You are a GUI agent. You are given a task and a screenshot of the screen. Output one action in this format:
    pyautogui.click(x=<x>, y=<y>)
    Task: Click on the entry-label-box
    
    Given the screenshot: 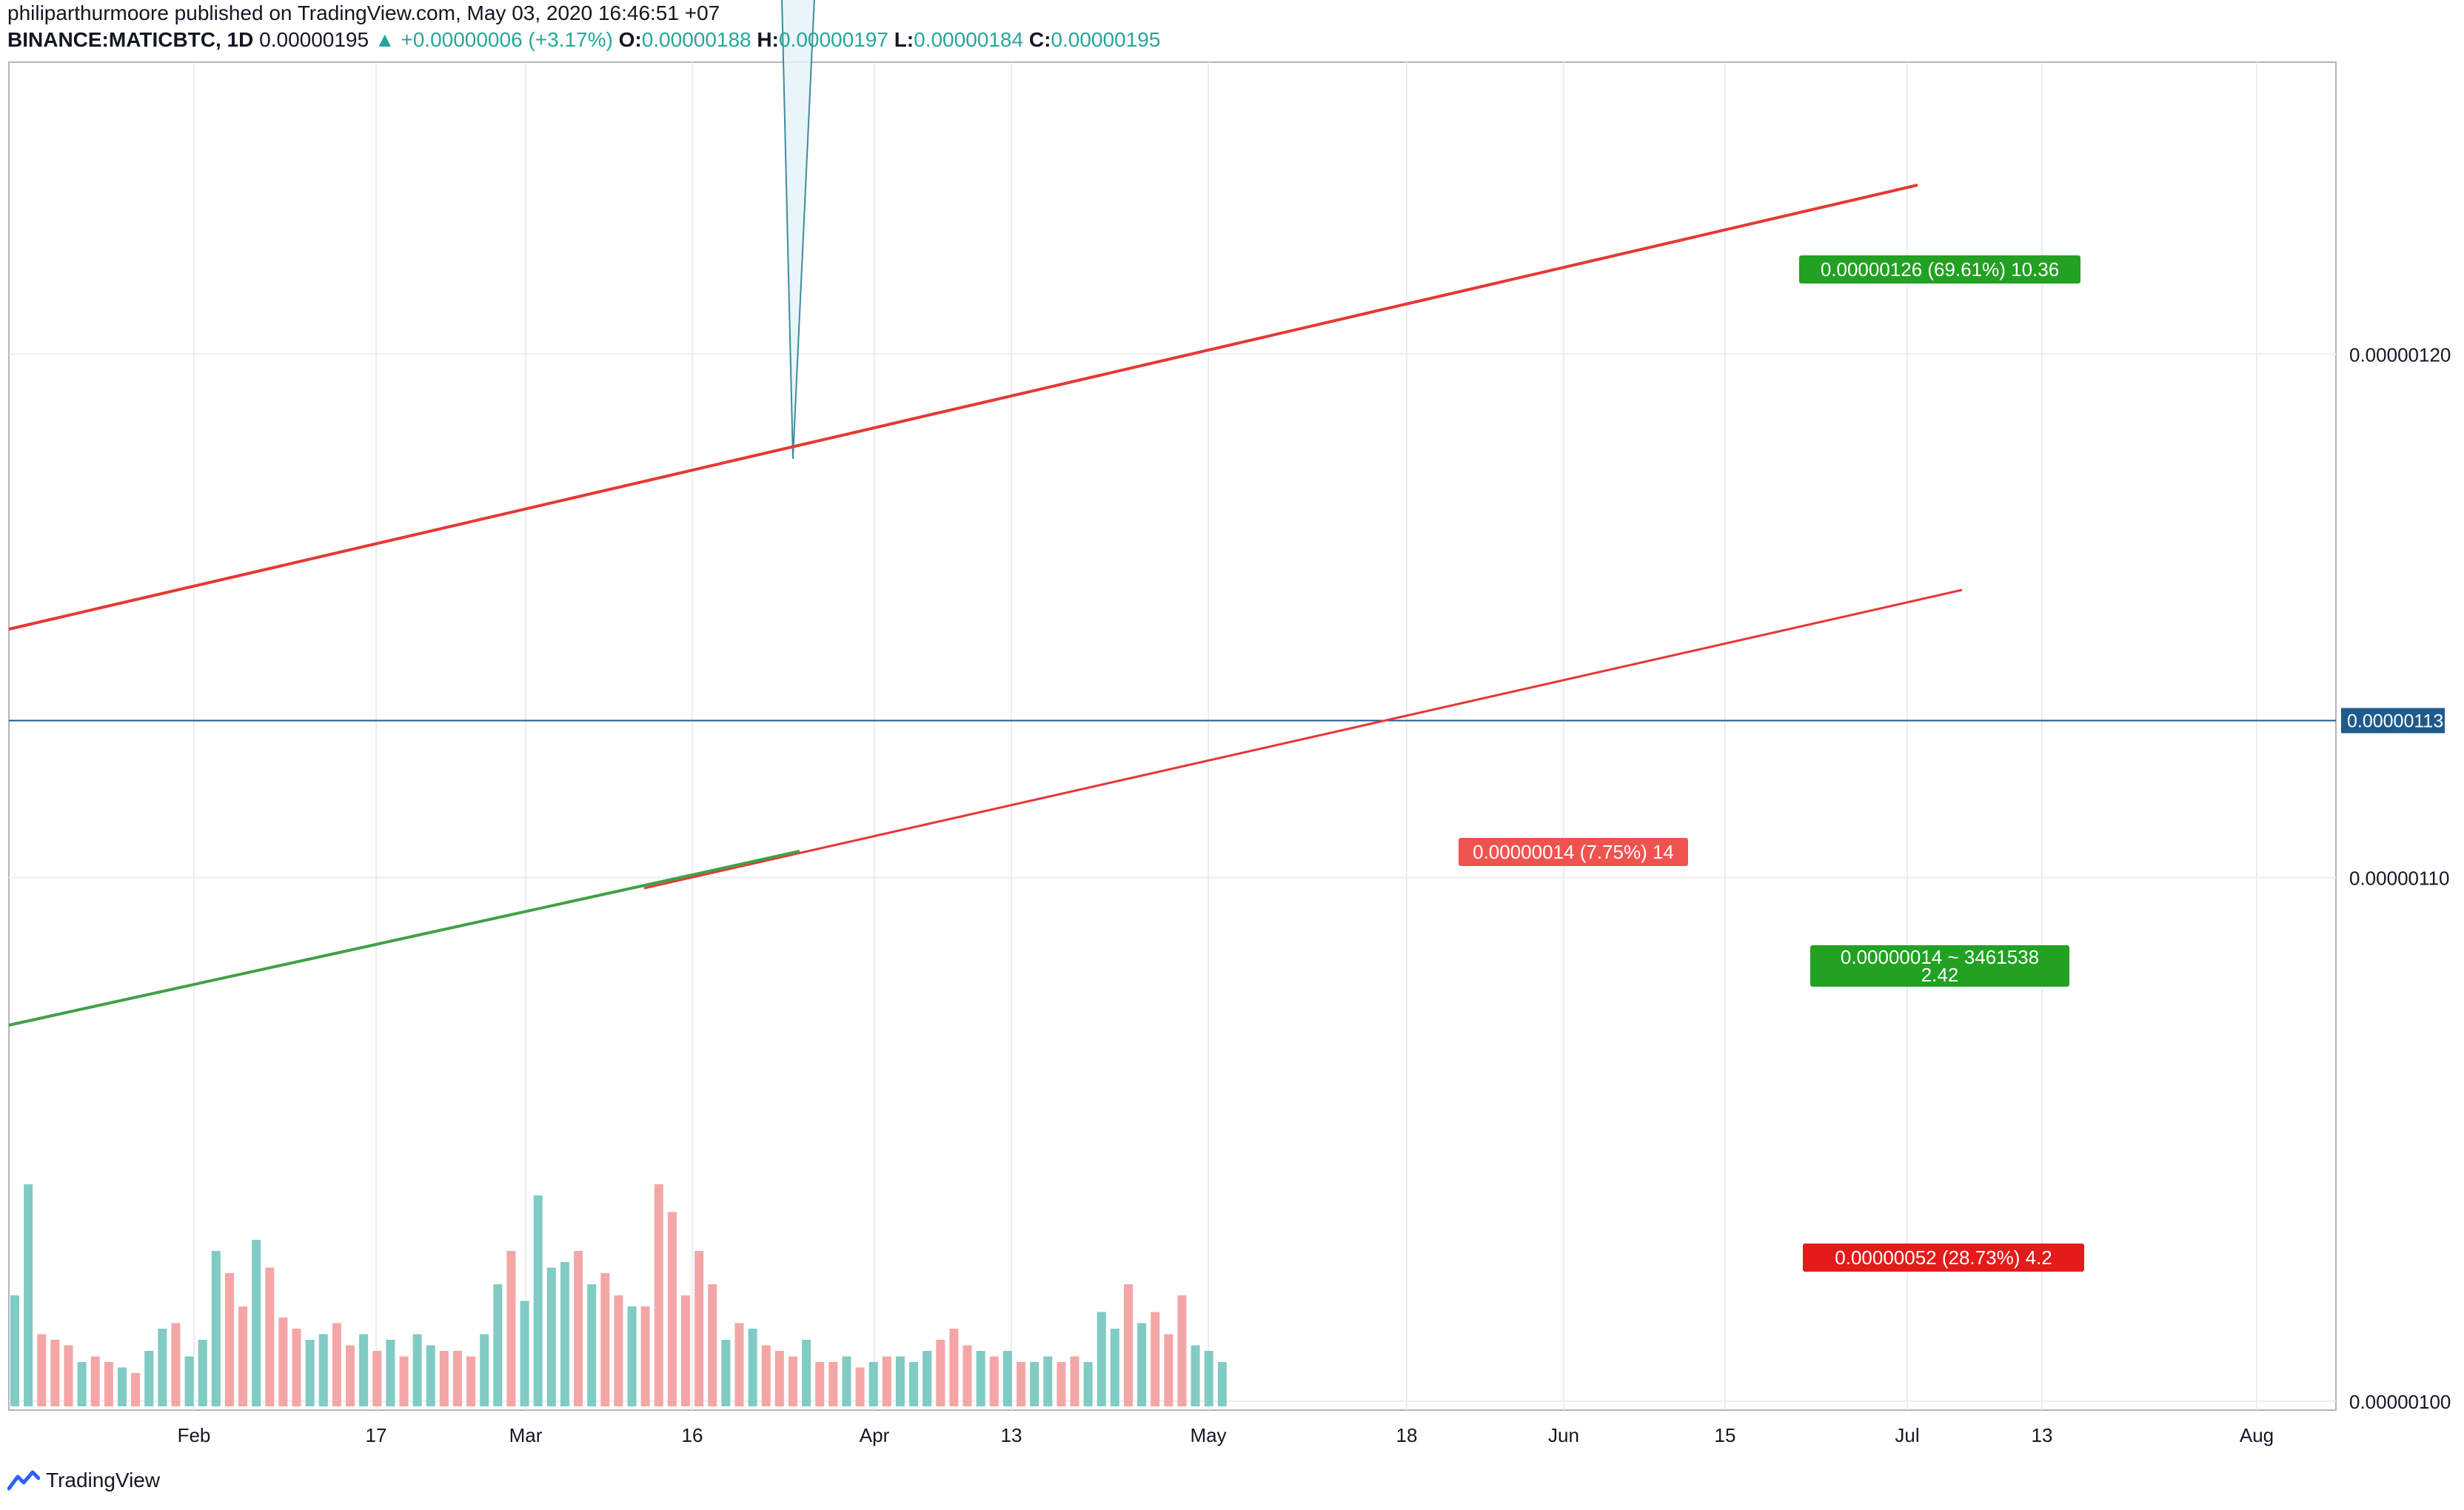 What is the action you would take?
    pyautogui.click(x=1940, y=966)
    